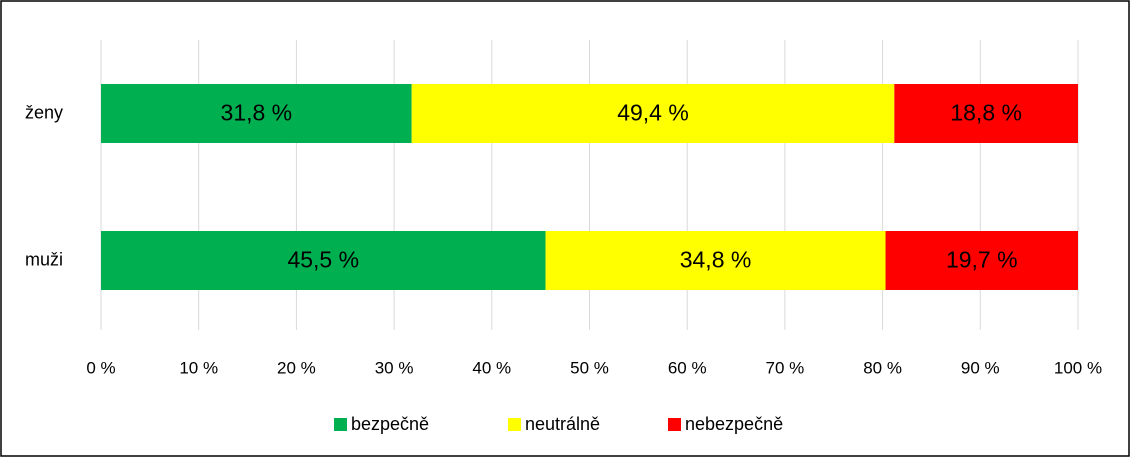  I want to click on category-label: ženy, so click(44, 112).